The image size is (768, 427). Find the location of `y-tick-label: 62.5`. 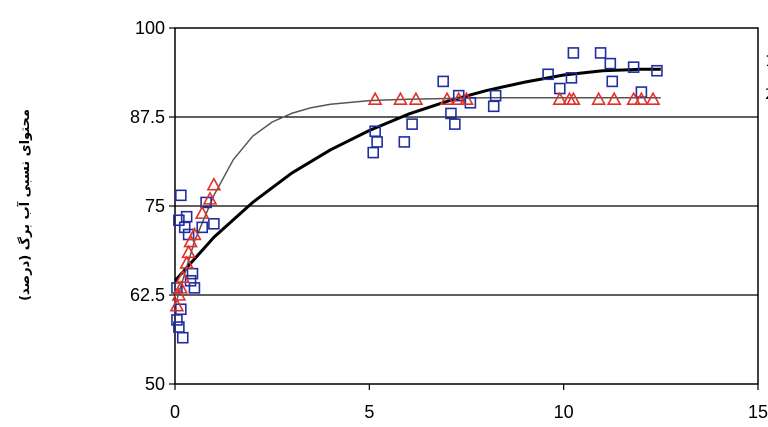

y-tick-label: 62.5 is located at coordinates (147, 295).